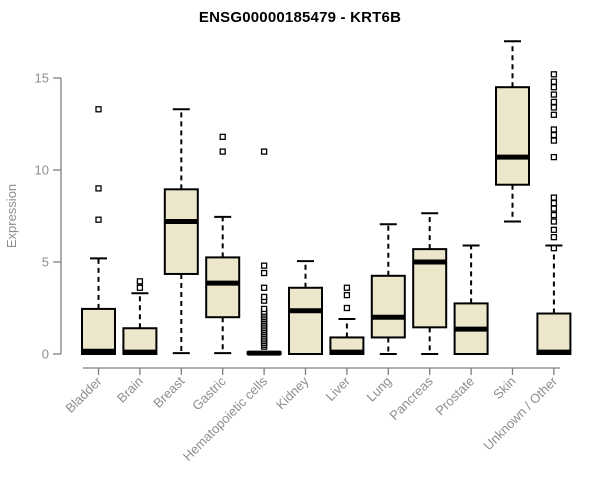 The height and width of the screenshot is (500, 600). What do you see at coordinates (292, 392) in the screenshot?
I see `x-category-label-kidney: Kidney` at bounding box center [292, 392].